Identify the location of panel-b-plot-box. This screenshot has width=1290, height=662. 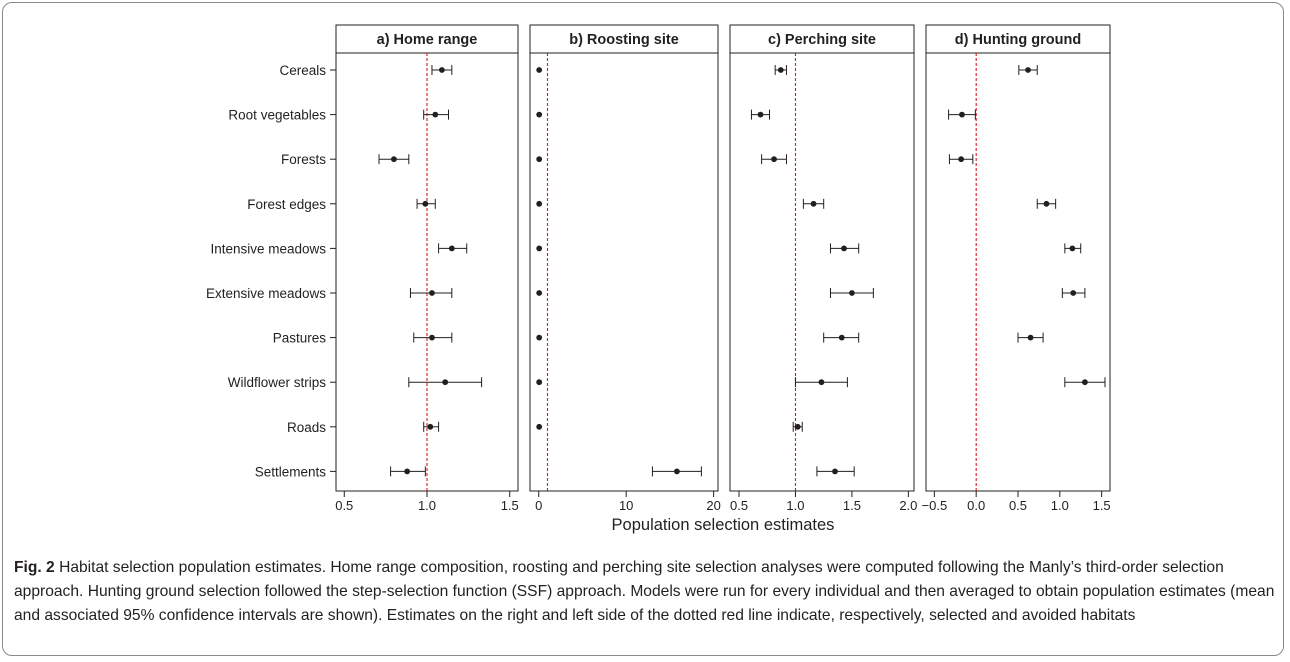
(624, 272).